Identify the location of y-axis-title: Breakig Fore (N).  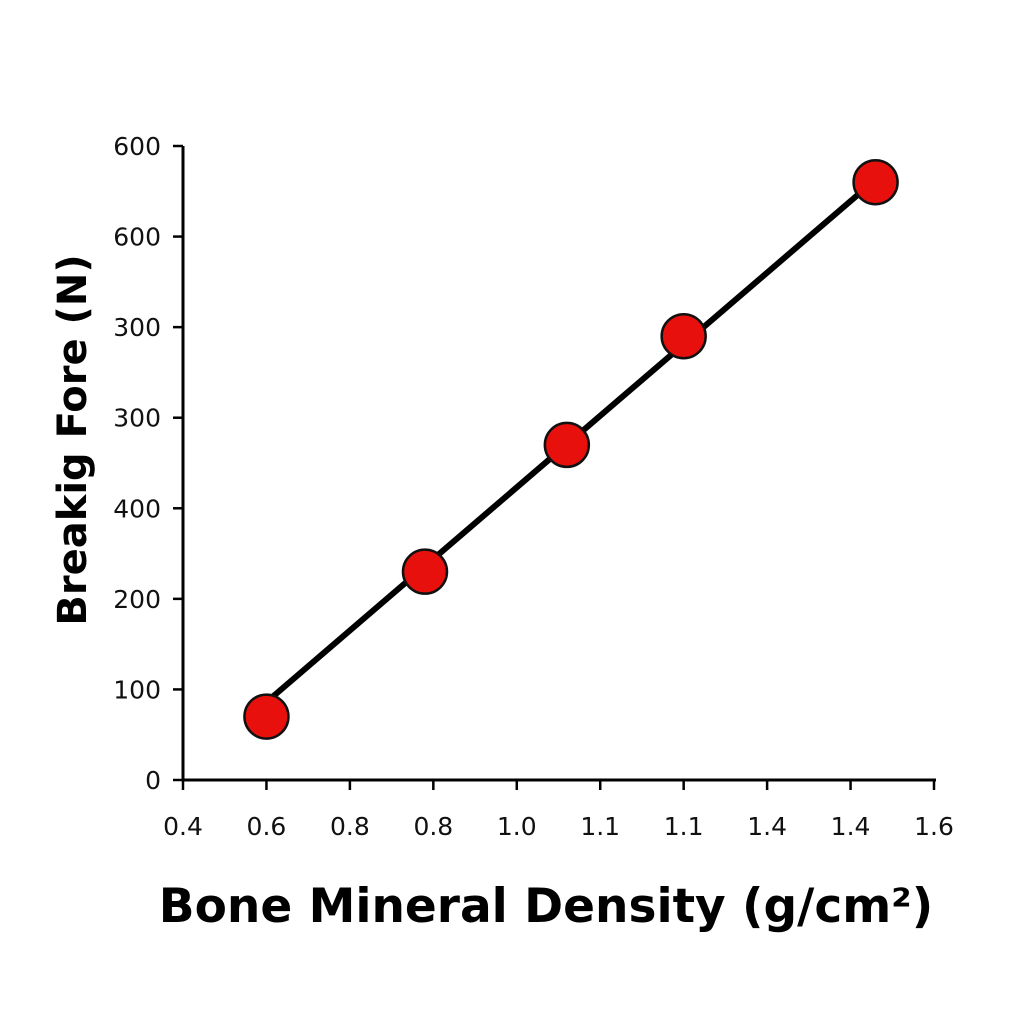
(73, 439).